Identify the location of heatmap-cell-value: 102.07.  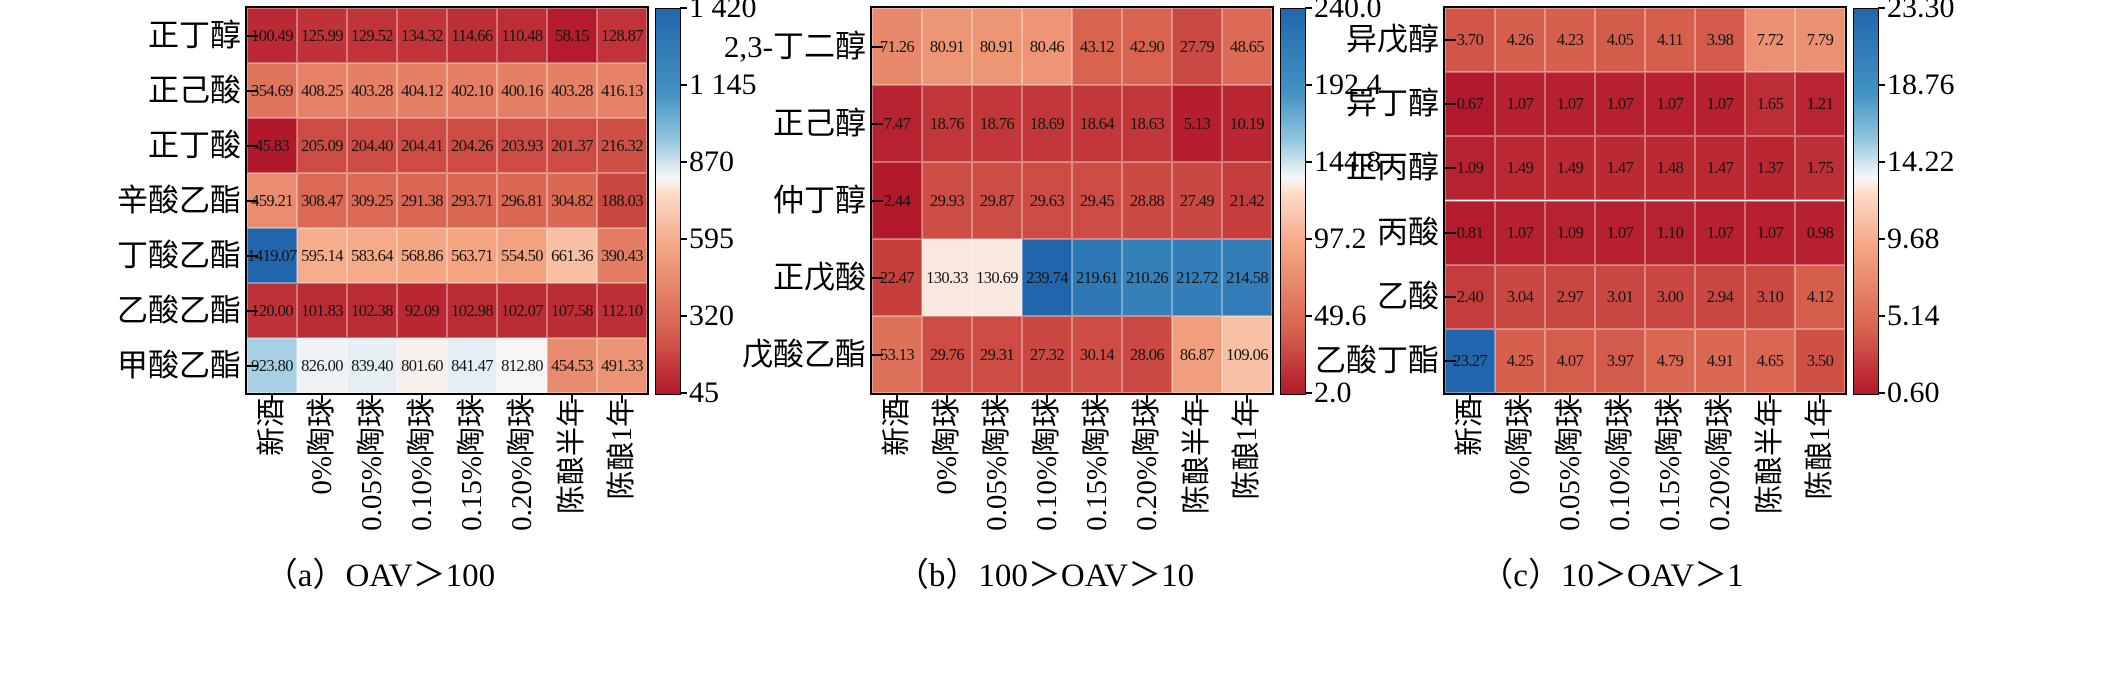
(522, 310).